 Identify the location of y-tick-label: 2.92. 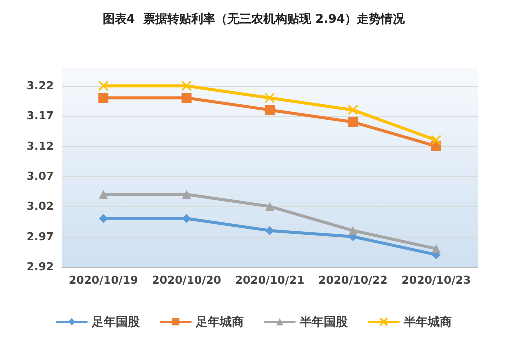
(40, 267).